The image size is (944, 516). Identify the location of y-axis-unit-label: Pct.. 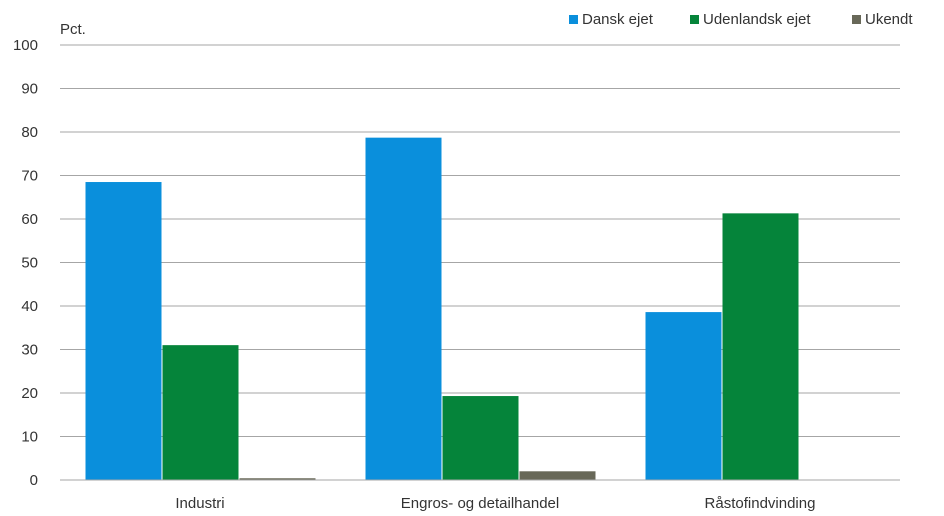
(73, 29).